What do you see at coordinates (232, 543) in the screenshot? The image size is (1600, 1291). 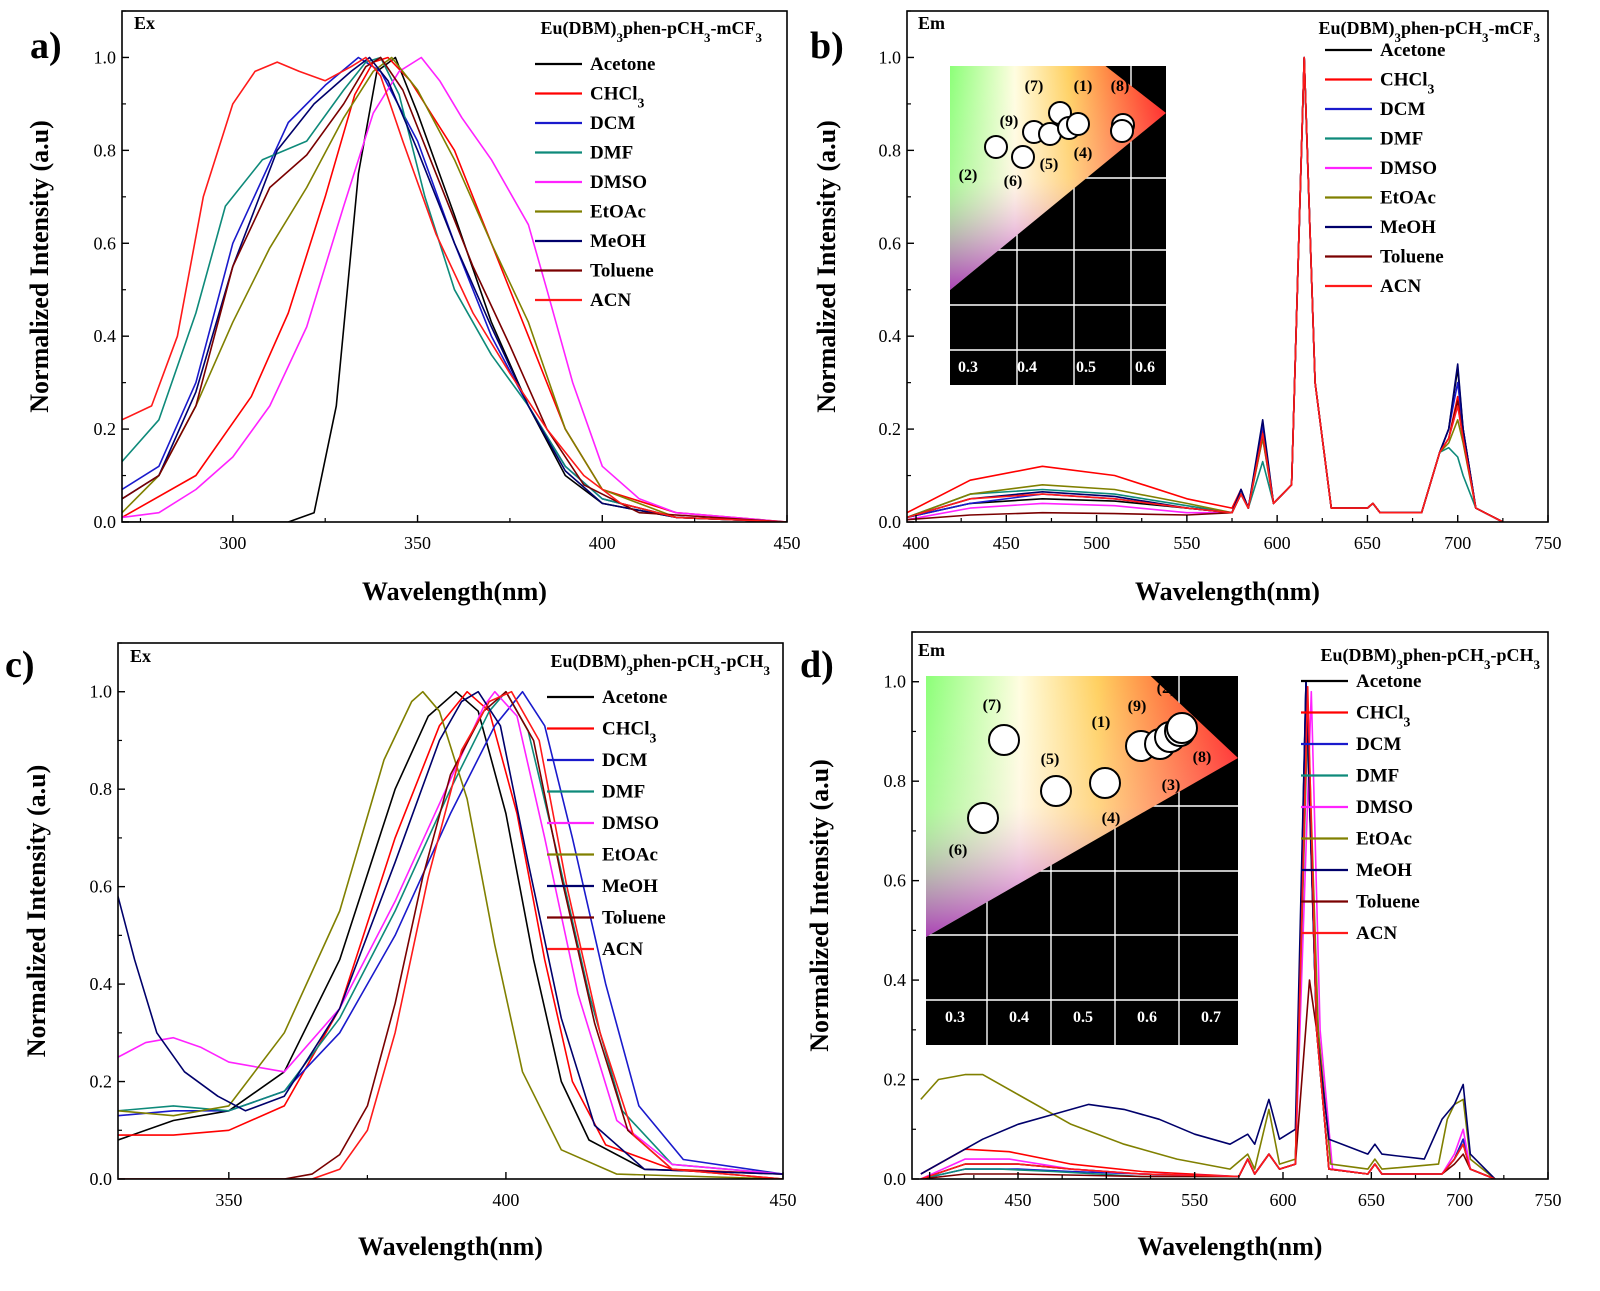 I see `x-tick-label: 300` at bounding box center [232, 543].